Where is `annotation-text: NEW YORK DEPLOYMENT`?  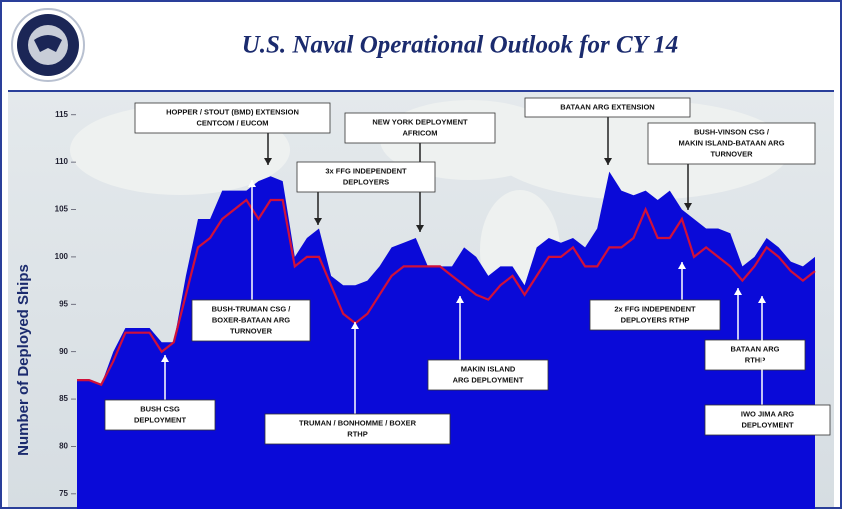
annotation-text: NEW YORK DEPLOYMENT is located at coordinates (420, 121).